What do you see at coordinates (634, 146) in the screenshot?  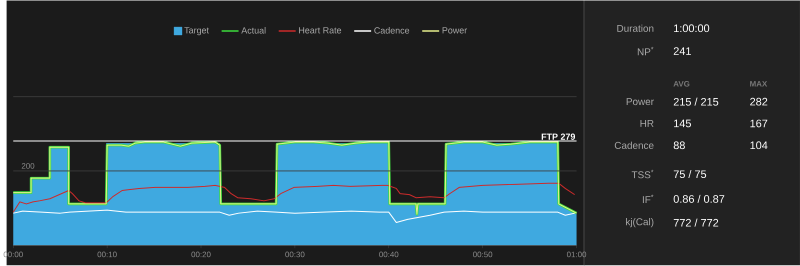 I see `text: Cadence` at bounding box center [634, 146].